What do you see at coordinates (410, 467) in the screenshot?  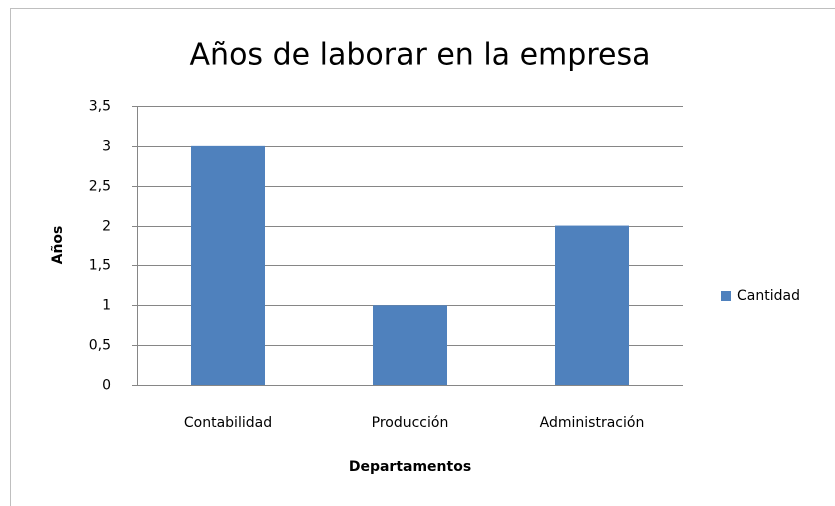 I see `x-axis-label: Departamentos` at bounding box center [410, 467].